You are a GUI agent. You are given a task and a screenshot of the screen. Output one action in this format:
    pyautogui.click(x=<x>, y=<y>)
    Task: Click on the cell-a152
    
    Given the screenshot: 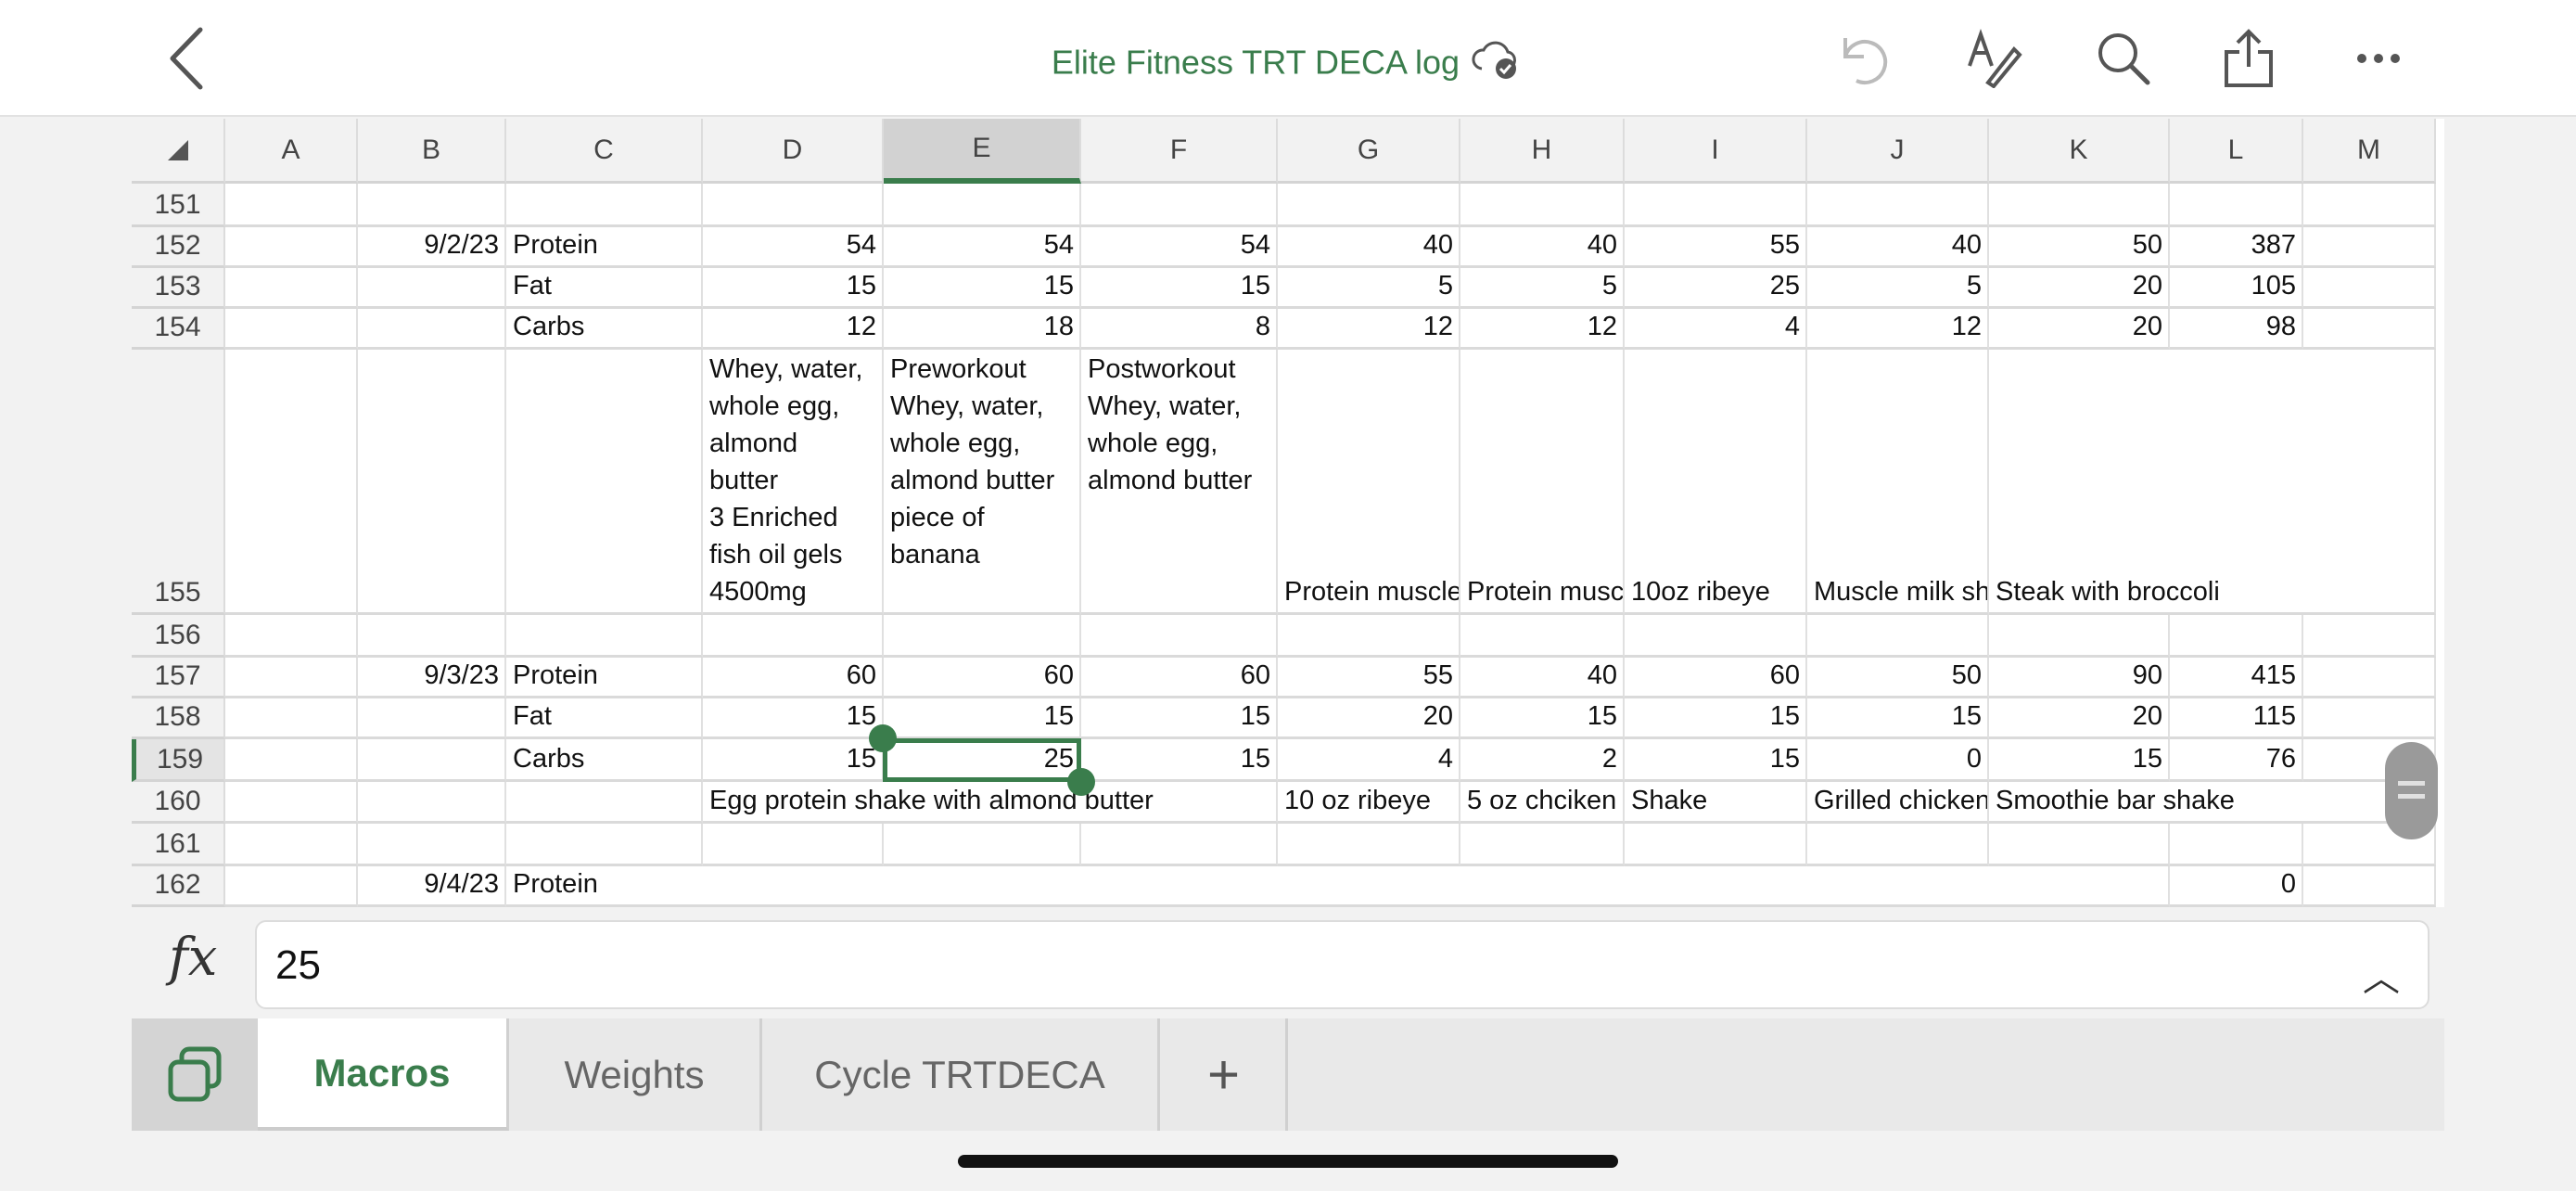 What is the action you would take?
    pyautogui.click(x=291, y=248)
    